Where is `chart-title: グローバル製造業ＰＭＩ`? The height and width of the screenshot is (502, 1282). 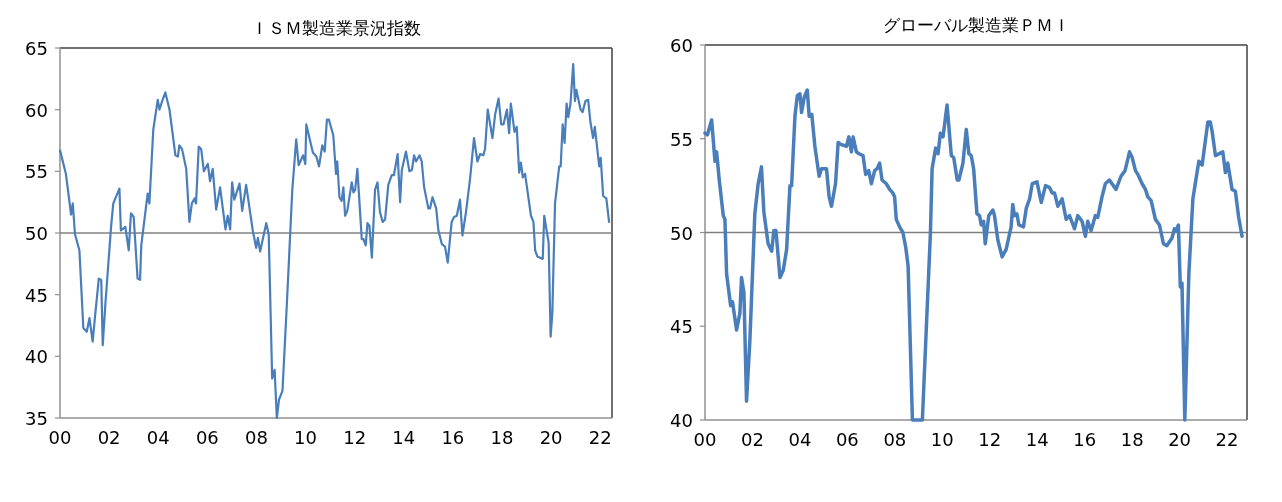 chart-title: グローバル製造業ＰＭＩ is located at coordinates (976, 25).